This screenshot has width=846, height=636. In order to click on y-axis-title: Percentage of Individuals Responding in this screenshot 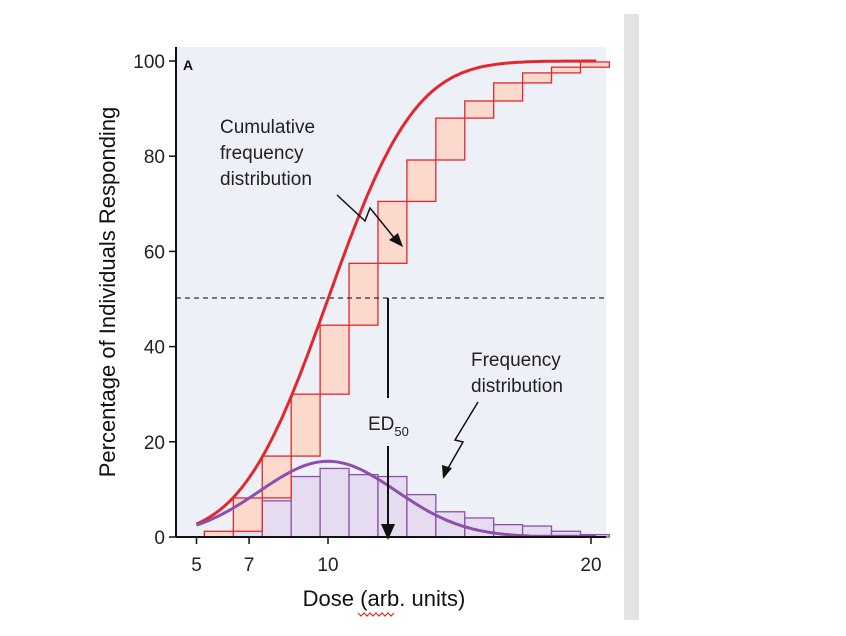, I will do `click(107, 292)`.